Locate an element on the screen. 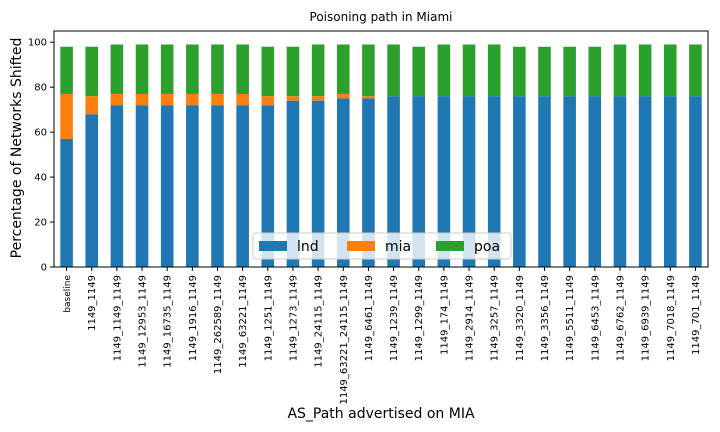  x-tick-label: 1149_1149 is located at coordinates (92, 303).